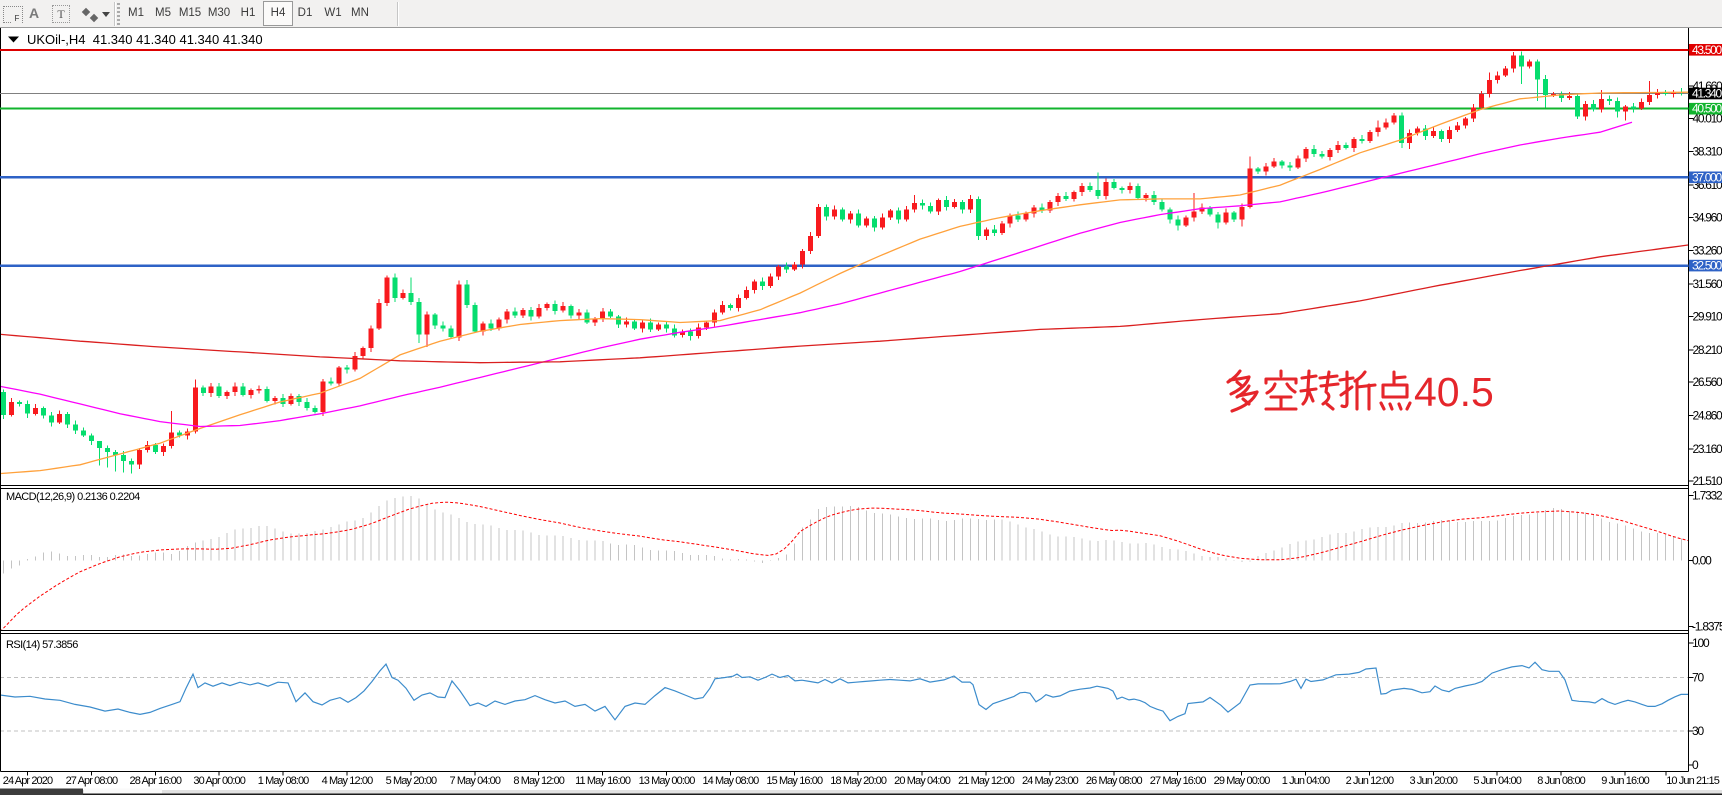 This screenshot has width=1722, height=795. I want to click on svg-text: 30, so click(1698, 731).